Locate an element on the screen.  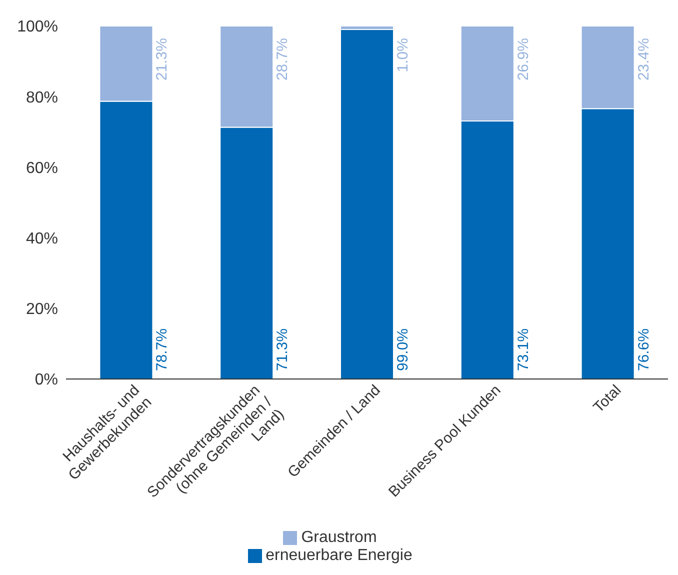
data-label: 28.7% is located at coordinates (283, 59).